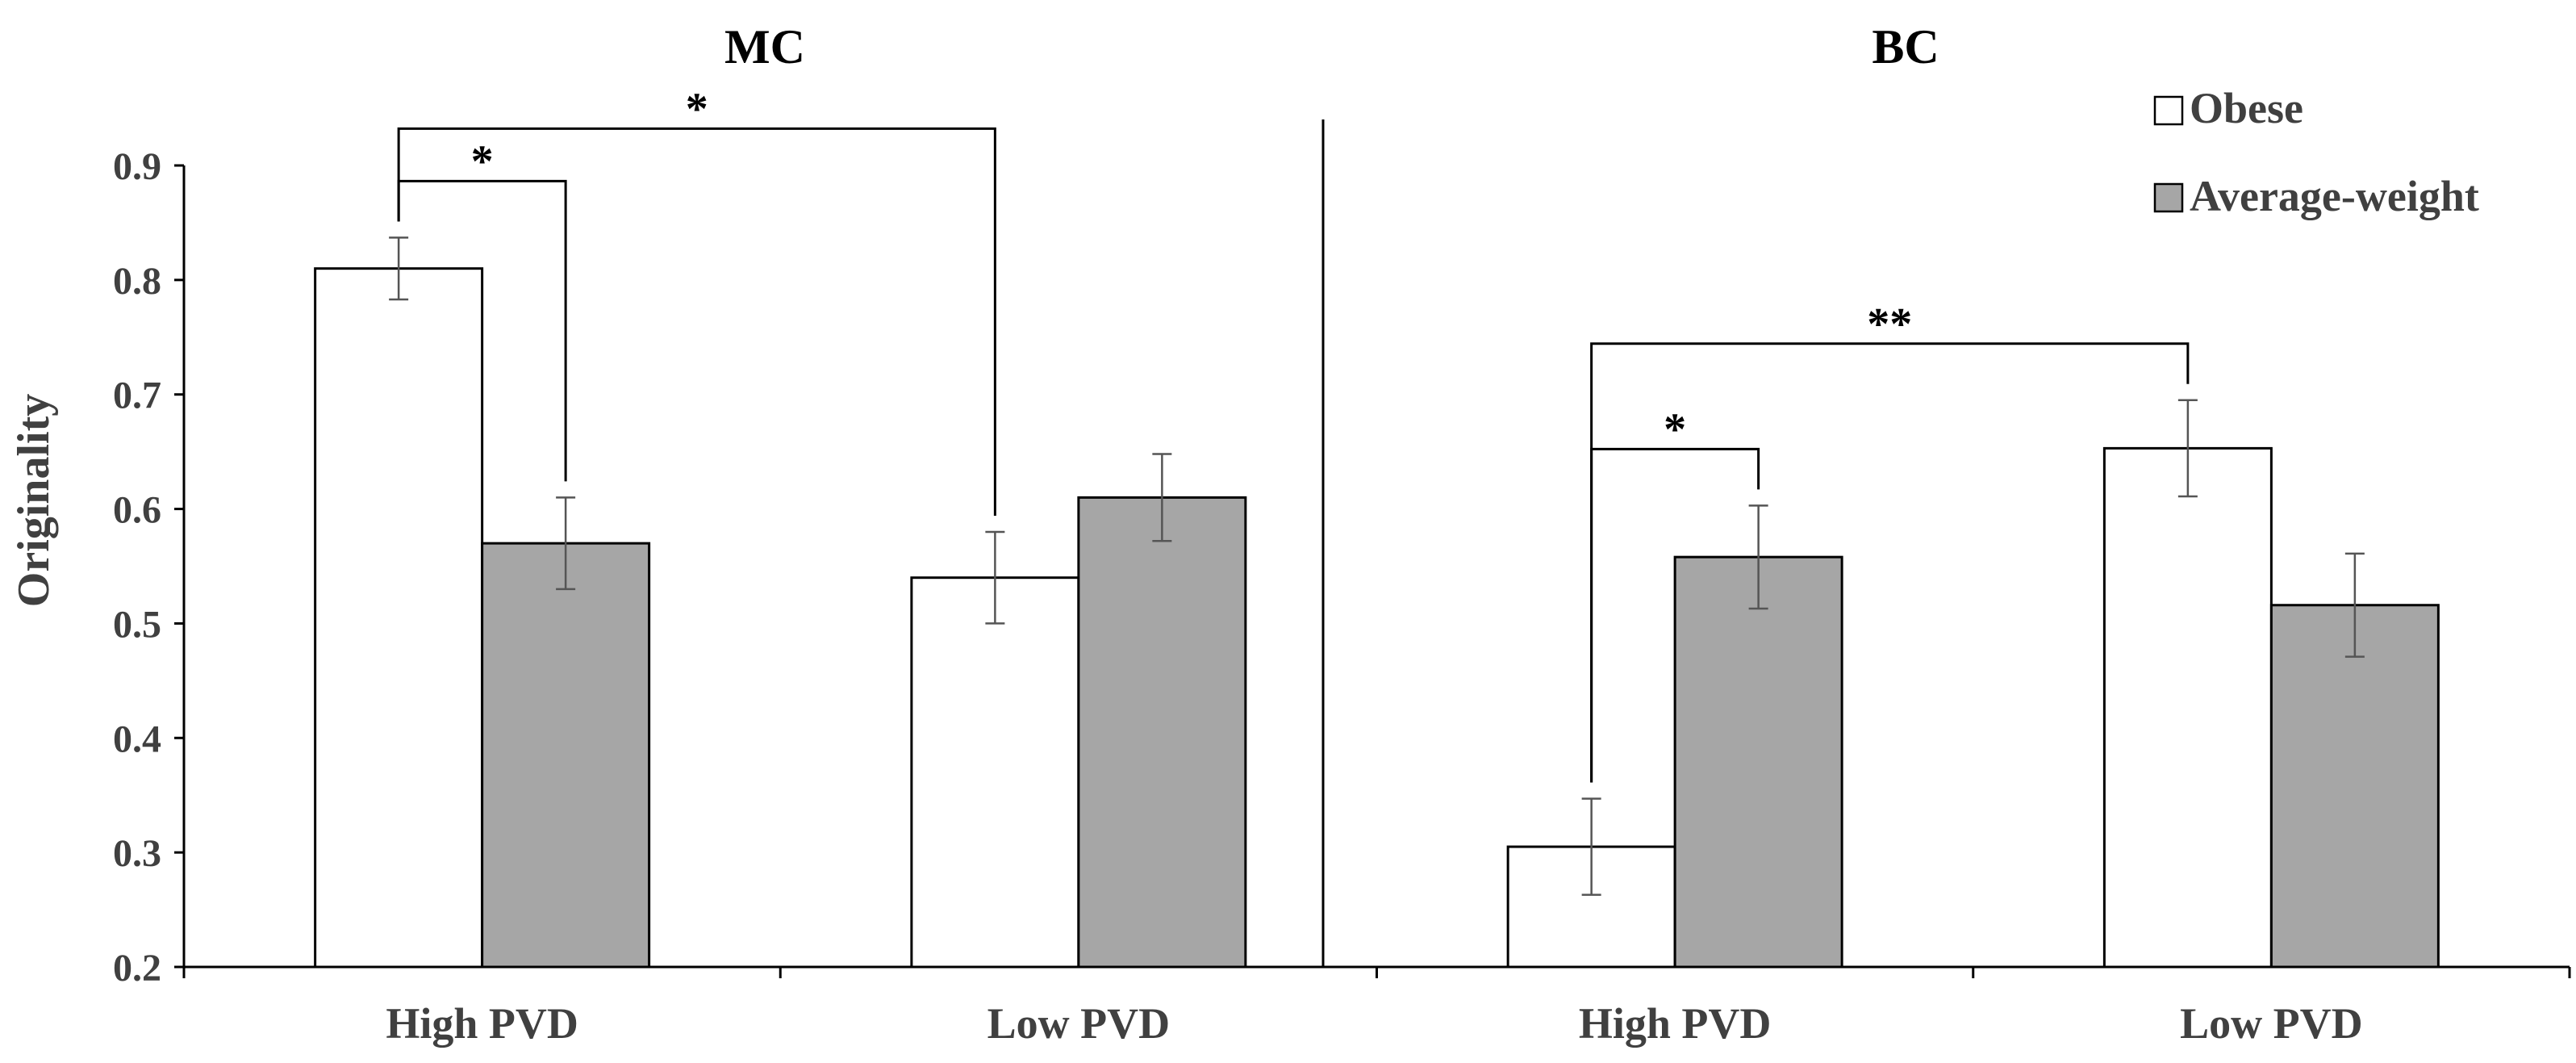 This screenshot has width=2576, height=1063. What do you see at coordinates (149, 568) in the screenshot?
I see `y-axis: 0.2 0.3 0.4 0.5 0.6 0.7 0.8 0.9` at bounding box center [149, 568].